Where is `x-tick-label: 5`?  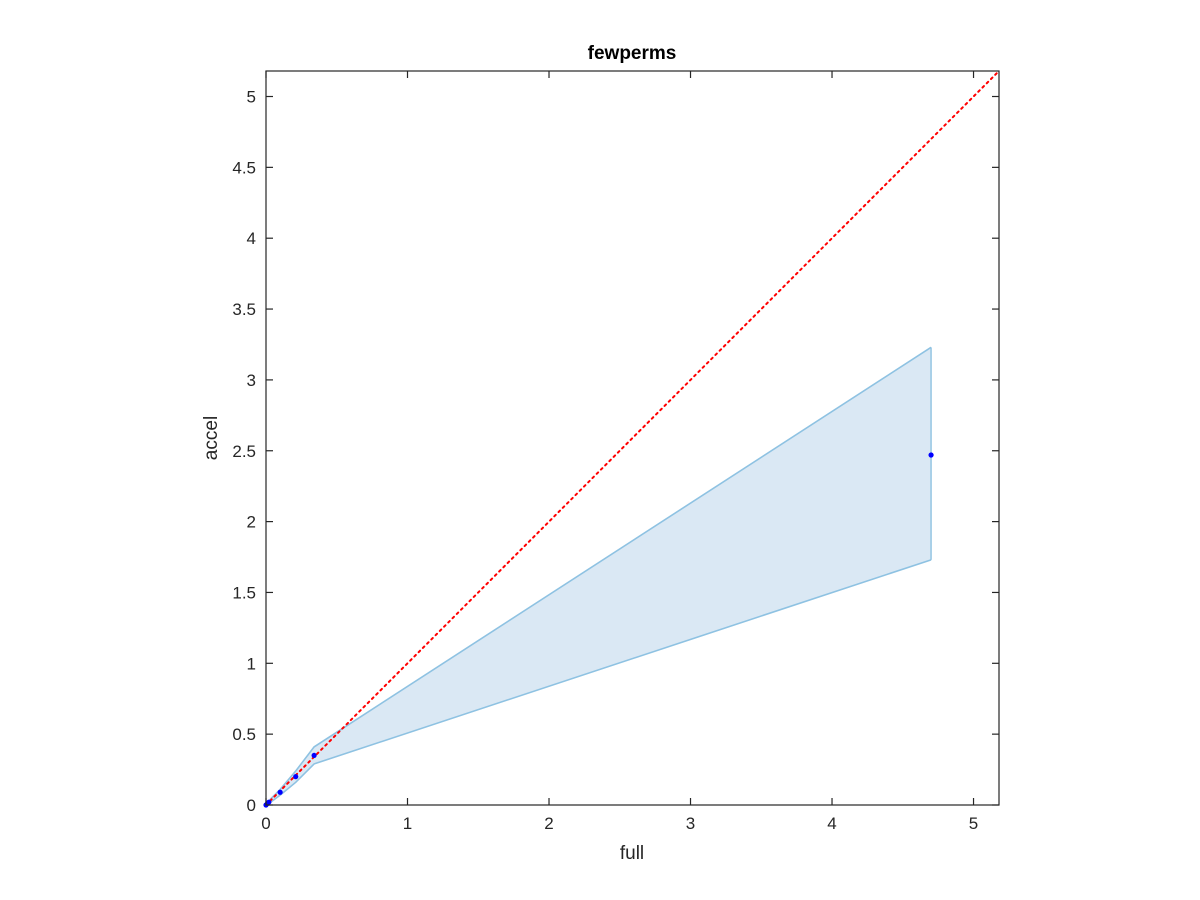 x-tick-label: 5 is located at coordinates (973, 823).